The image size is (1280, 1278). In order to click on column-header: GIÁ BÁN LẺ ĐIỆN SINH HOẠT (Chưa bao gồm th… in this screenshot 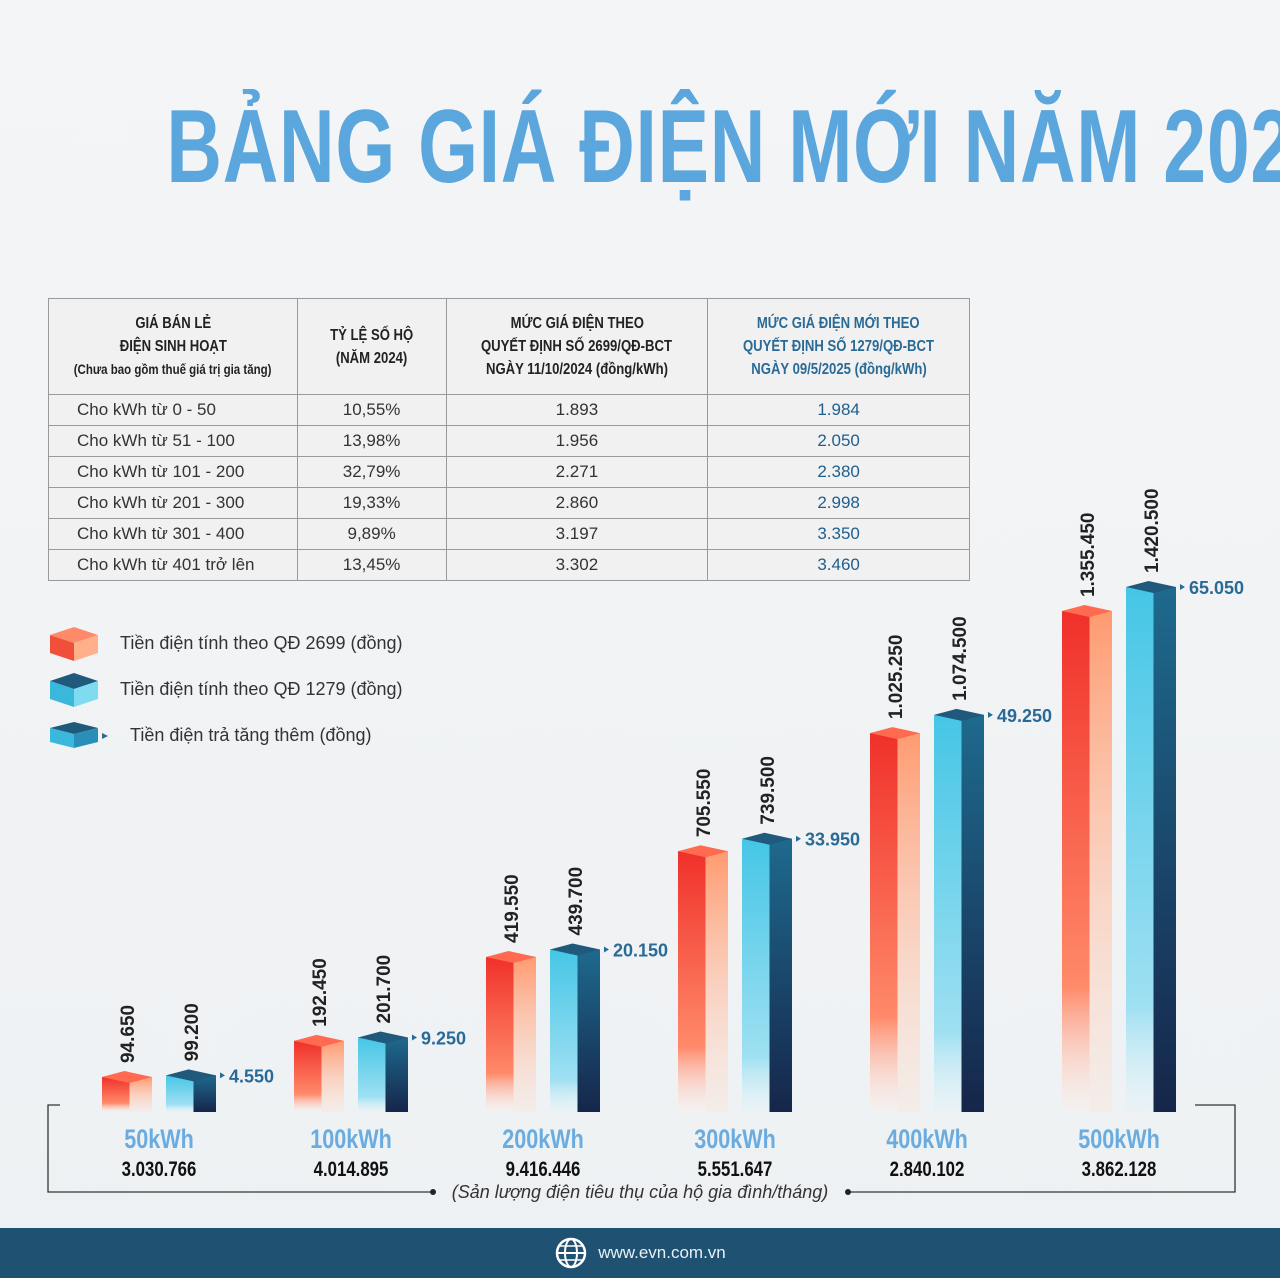, I will do `click(173, 346)`.